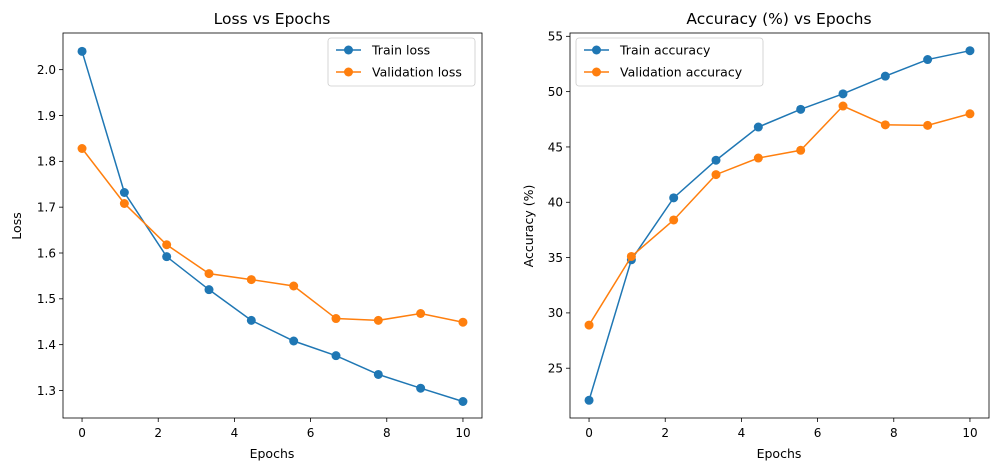 The image size is (1001, 470). I want to click on accuracy-y-tick-label: 50, so click(555, 92).